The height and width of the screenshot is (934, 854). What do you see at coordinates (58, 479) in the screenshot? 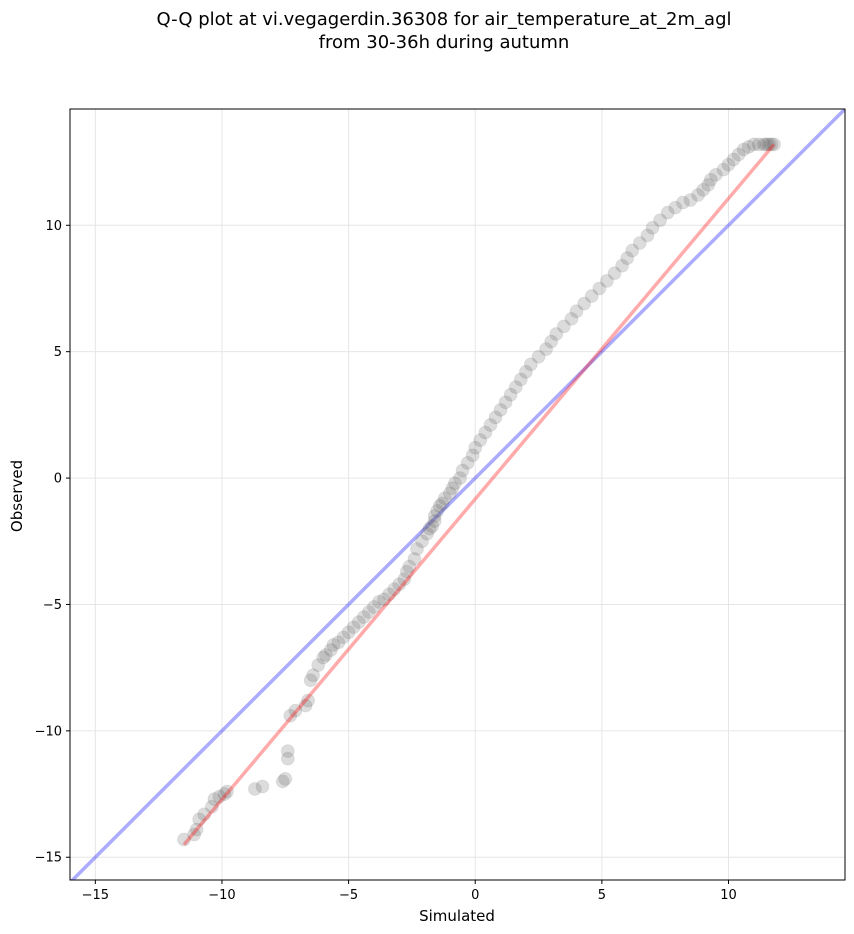
I see `y-tick-label: 0` at bounding box center [58, 479].